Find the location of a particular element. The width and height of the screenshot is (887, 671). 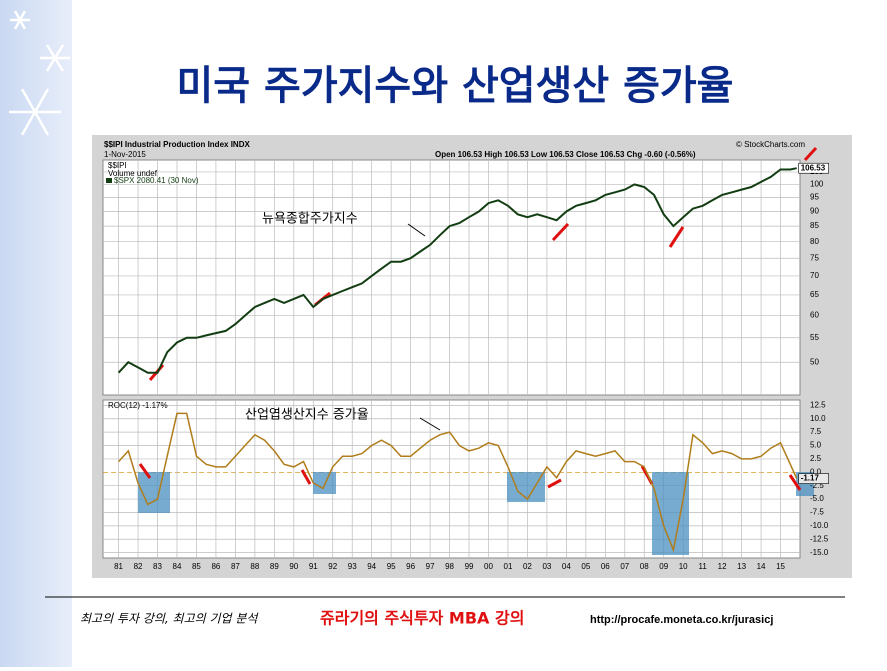

x-tick-label: 05 is located at coordinates (585, 566).